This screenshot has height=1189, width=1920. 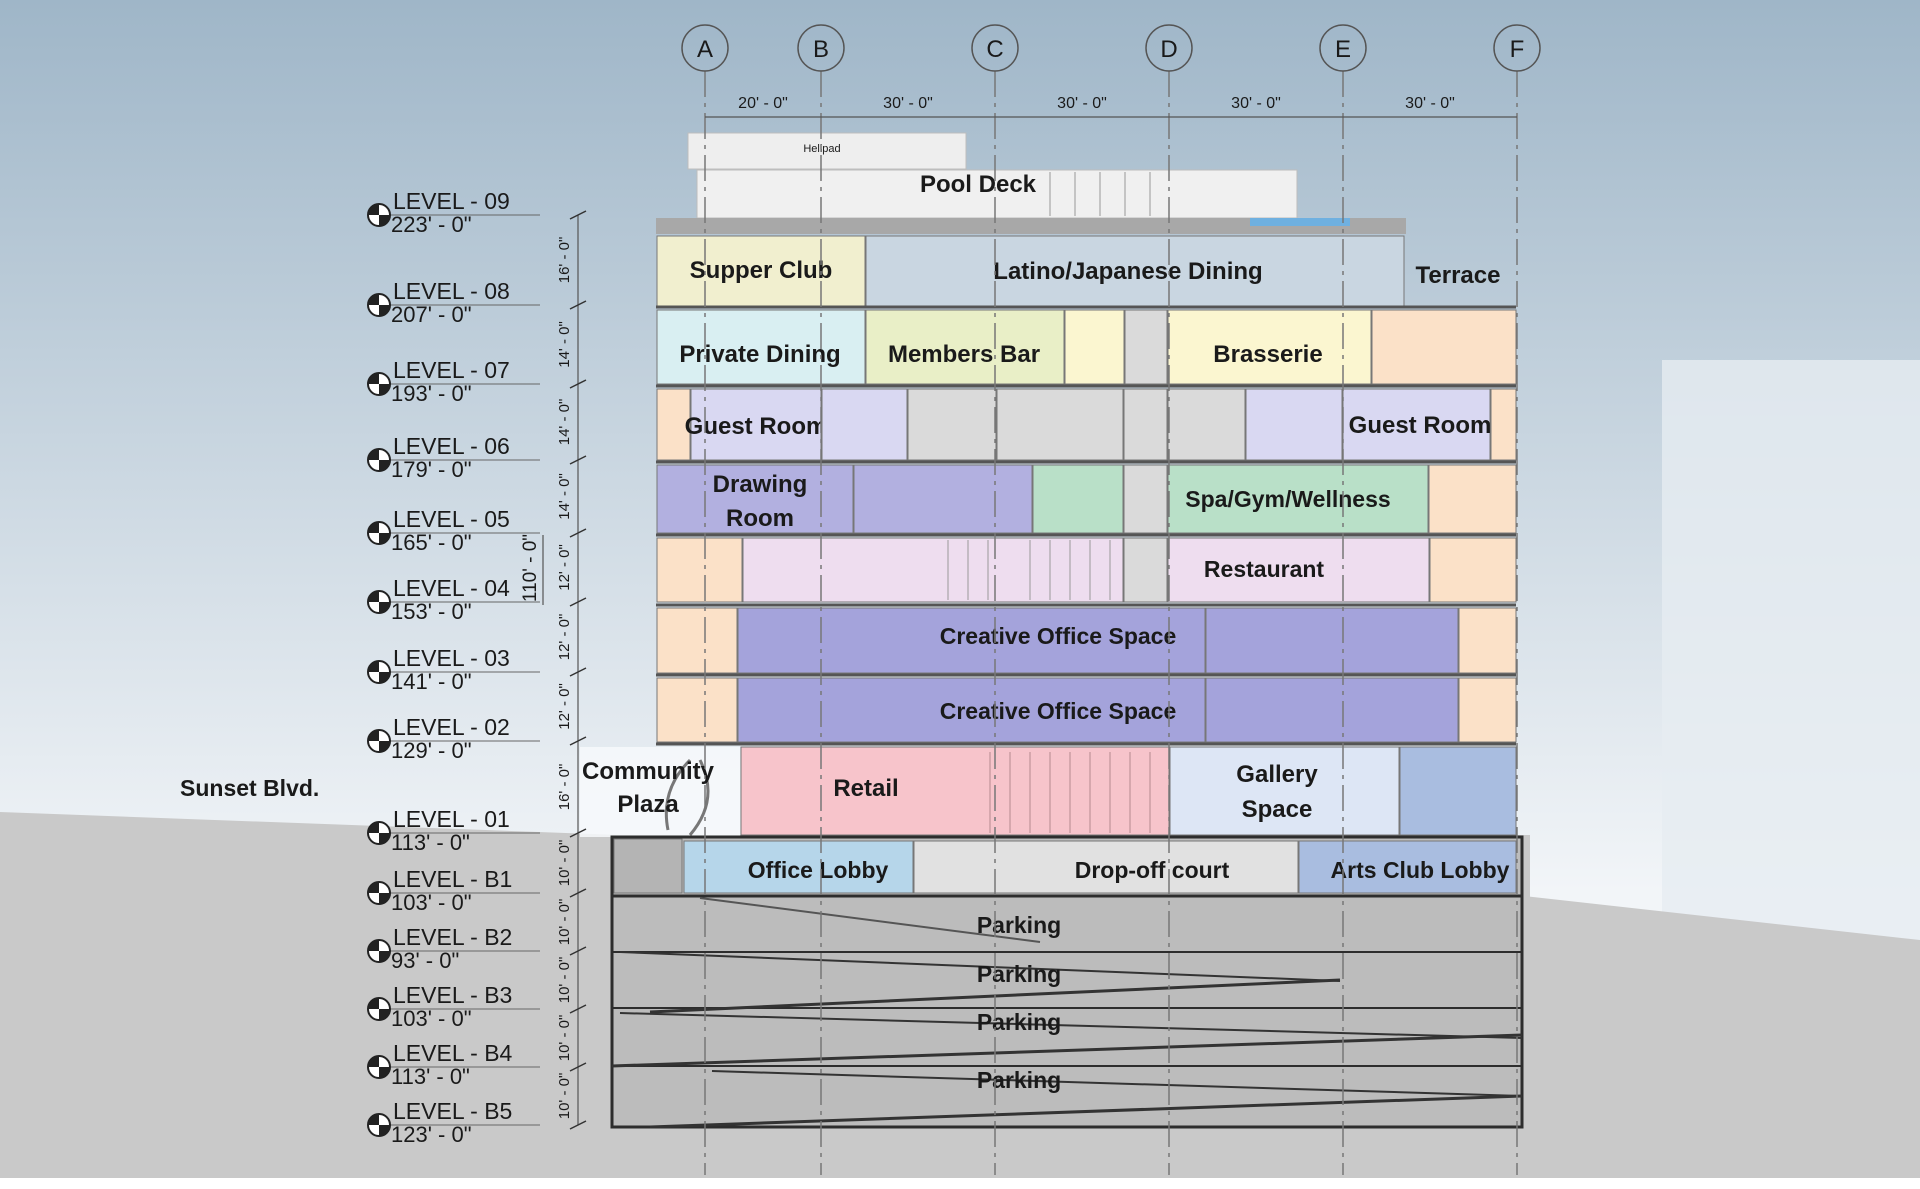 I want to click on level-name: LEVEL - 08, so click(x=451, y=291).